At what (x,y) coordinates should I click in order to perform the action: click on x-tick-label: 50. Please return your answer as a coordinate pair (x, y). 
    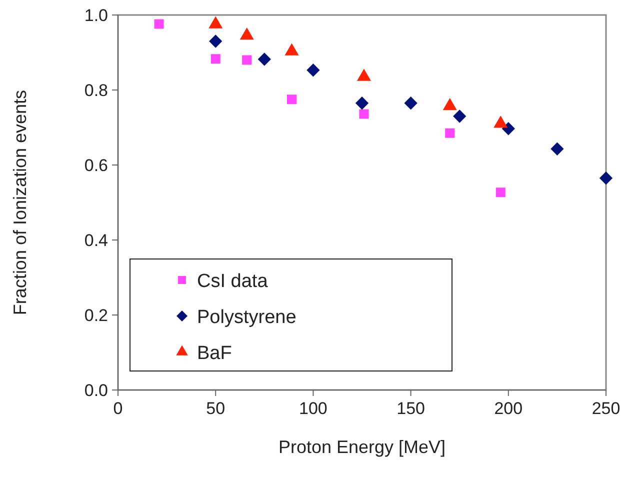
    Looking at the image, I should click on (216, 408).